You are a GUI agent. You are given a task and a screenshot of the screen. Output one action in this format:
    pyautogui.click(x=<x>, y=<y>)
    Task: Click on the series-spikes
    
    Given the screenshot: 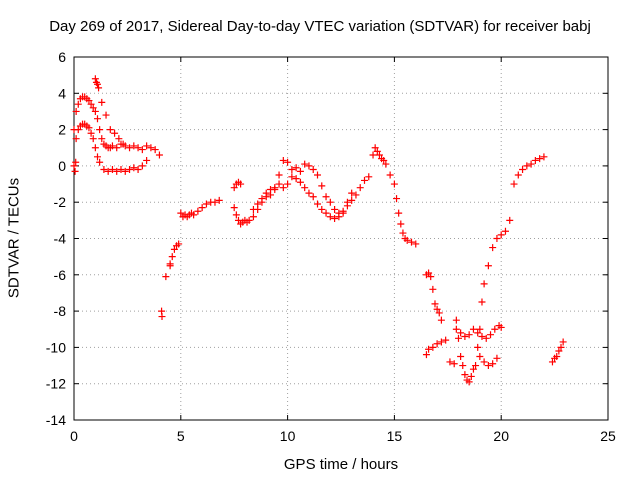 What is the action you would take?
    pyautogui.click(x=122, y=198)
    